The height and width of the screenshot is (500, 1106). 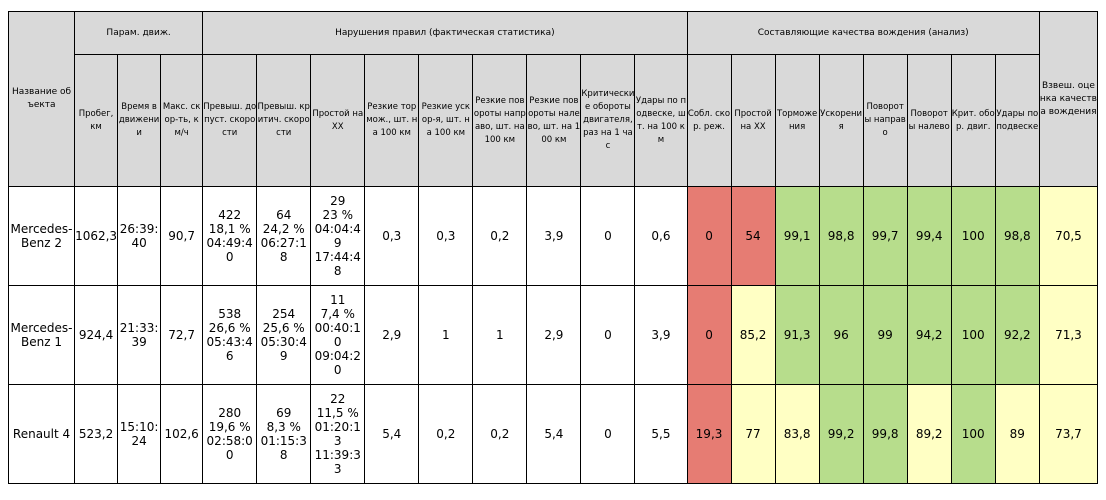 What do you see at coordinates (500, 335) in the screenshot?
I see `cell-harsh-right-turns: 1` at bounding box center [500, 335].